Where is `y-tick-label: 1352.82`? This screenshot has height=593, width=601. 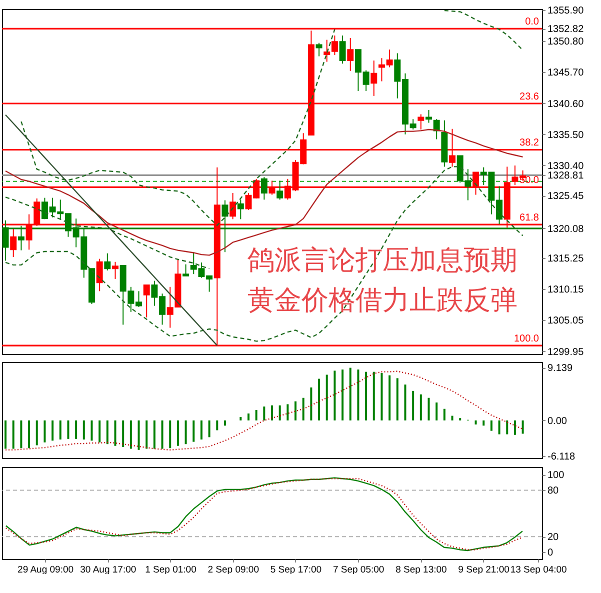
y-tick-label: 1352.82 is located at coordinates (566, 30).